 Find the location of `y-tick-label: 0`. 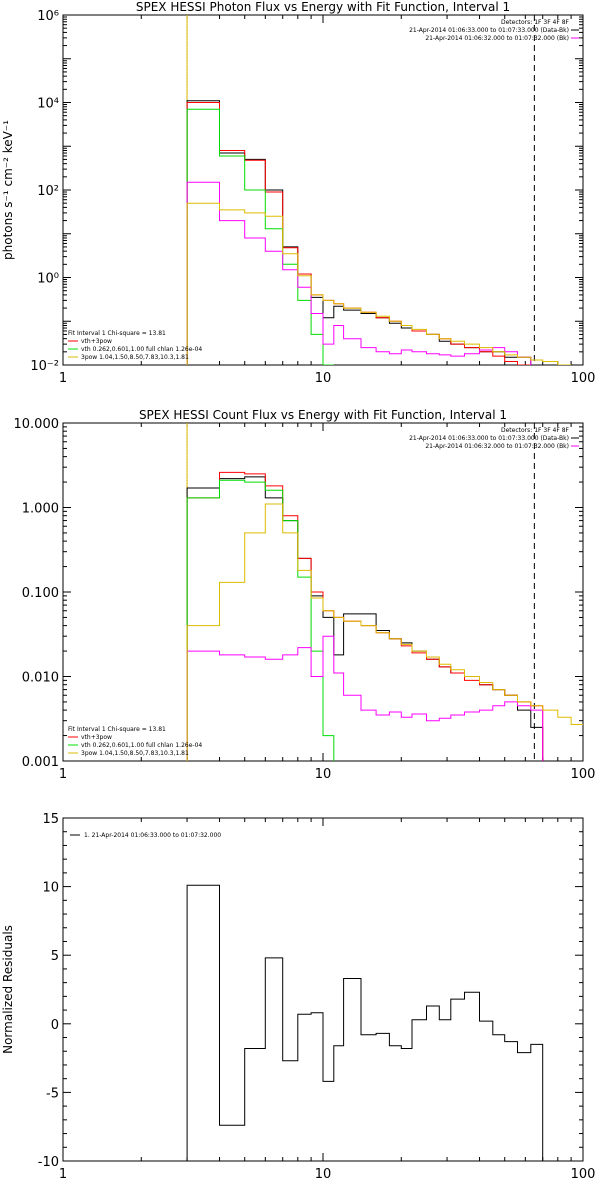

y-tick-label: 0 is located at coordinates (55, 1025).